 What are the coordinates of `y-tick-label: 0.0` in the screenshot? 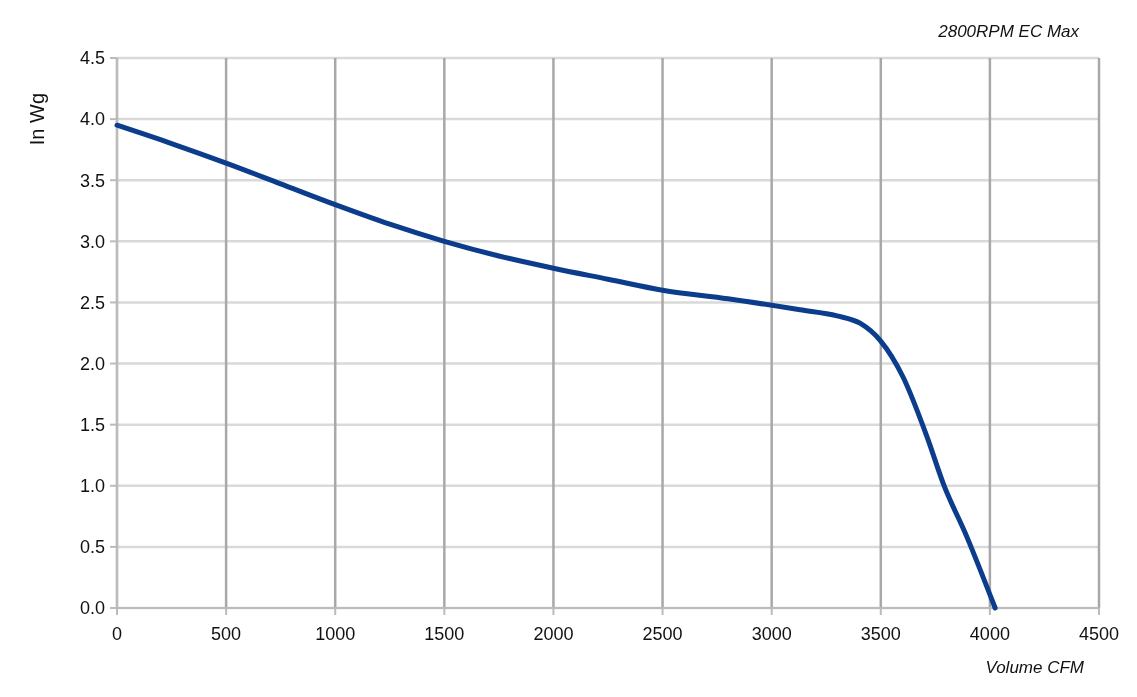 It's located at (92, 608).